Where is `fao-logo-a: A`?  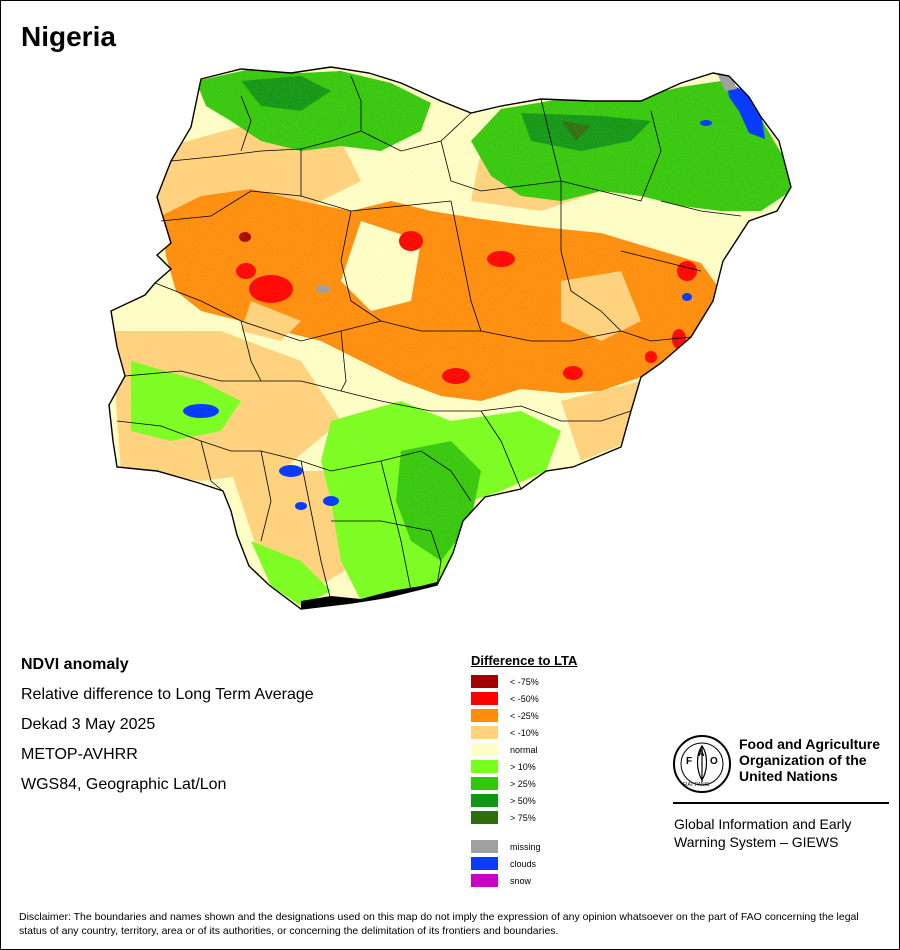 fao-logo-a: A is located at coordinates (701, 753).